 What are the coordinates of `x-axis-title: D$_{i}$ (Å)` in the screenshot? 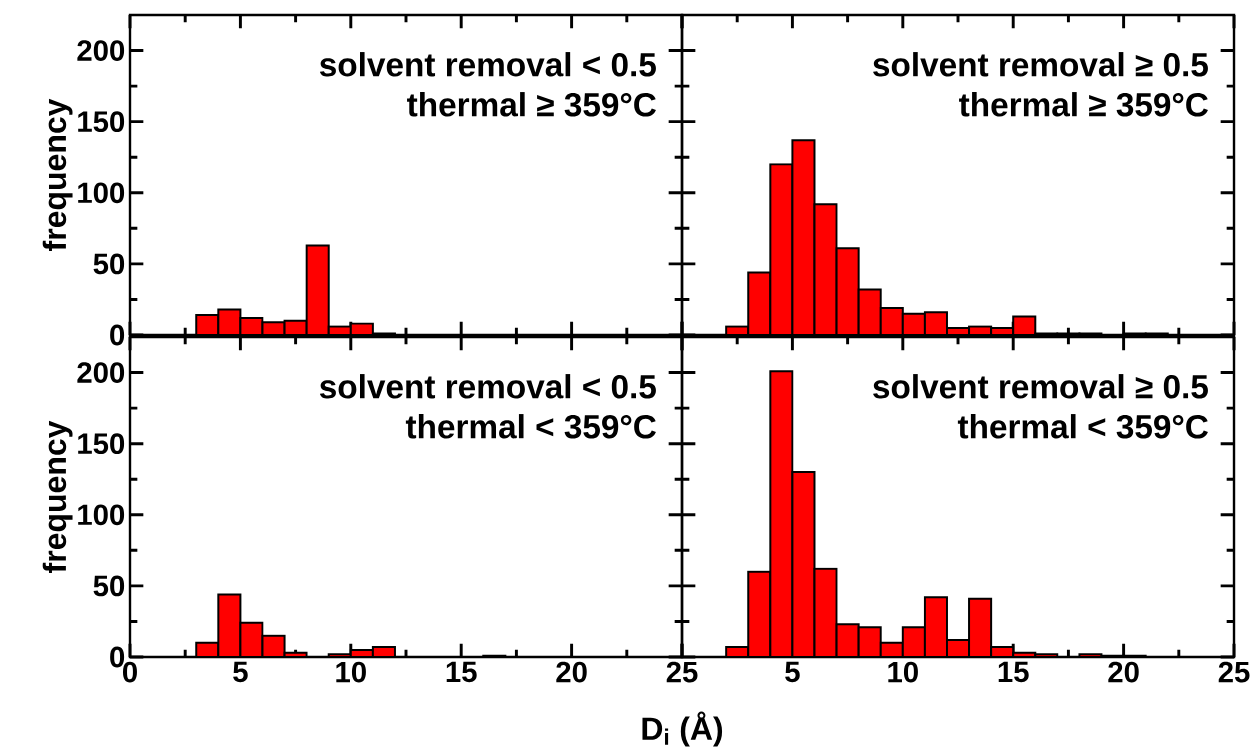 It's located at (682, 729).